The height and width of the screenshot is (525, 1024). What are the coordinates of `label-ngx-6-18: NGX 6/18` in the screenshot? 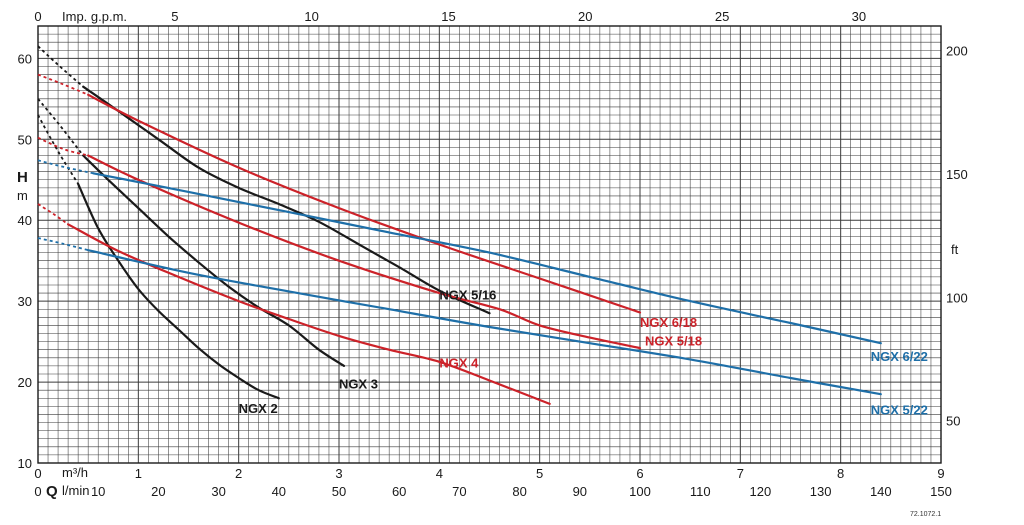 It's located at (668, 322).